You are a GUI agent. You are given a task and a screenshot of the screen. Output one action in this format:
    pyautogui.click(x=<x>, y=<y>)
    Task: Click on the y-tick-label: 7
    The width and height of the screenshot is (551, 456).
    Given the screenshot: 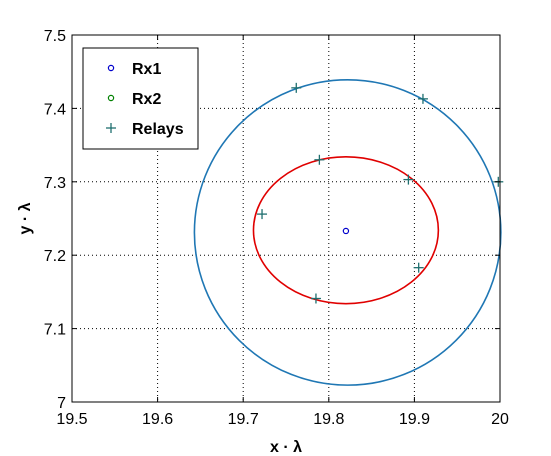 What is the action you would take?
    pyautogui.click(x=61, y=403)
    